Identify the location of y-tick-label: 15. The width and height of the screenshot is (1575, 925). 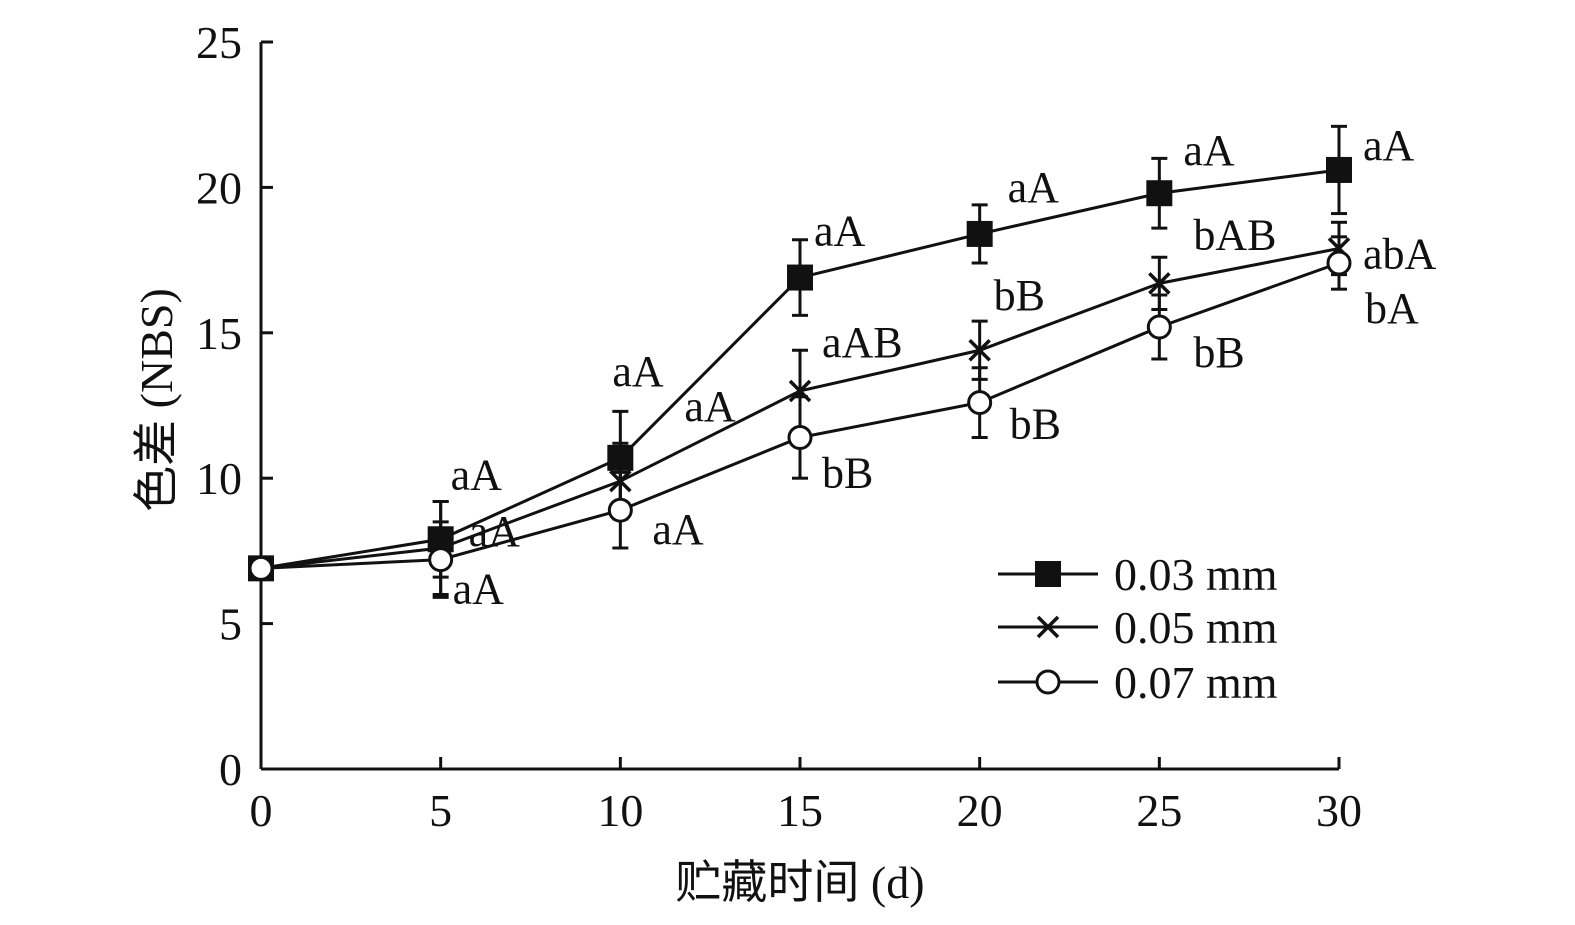
(219, 333).